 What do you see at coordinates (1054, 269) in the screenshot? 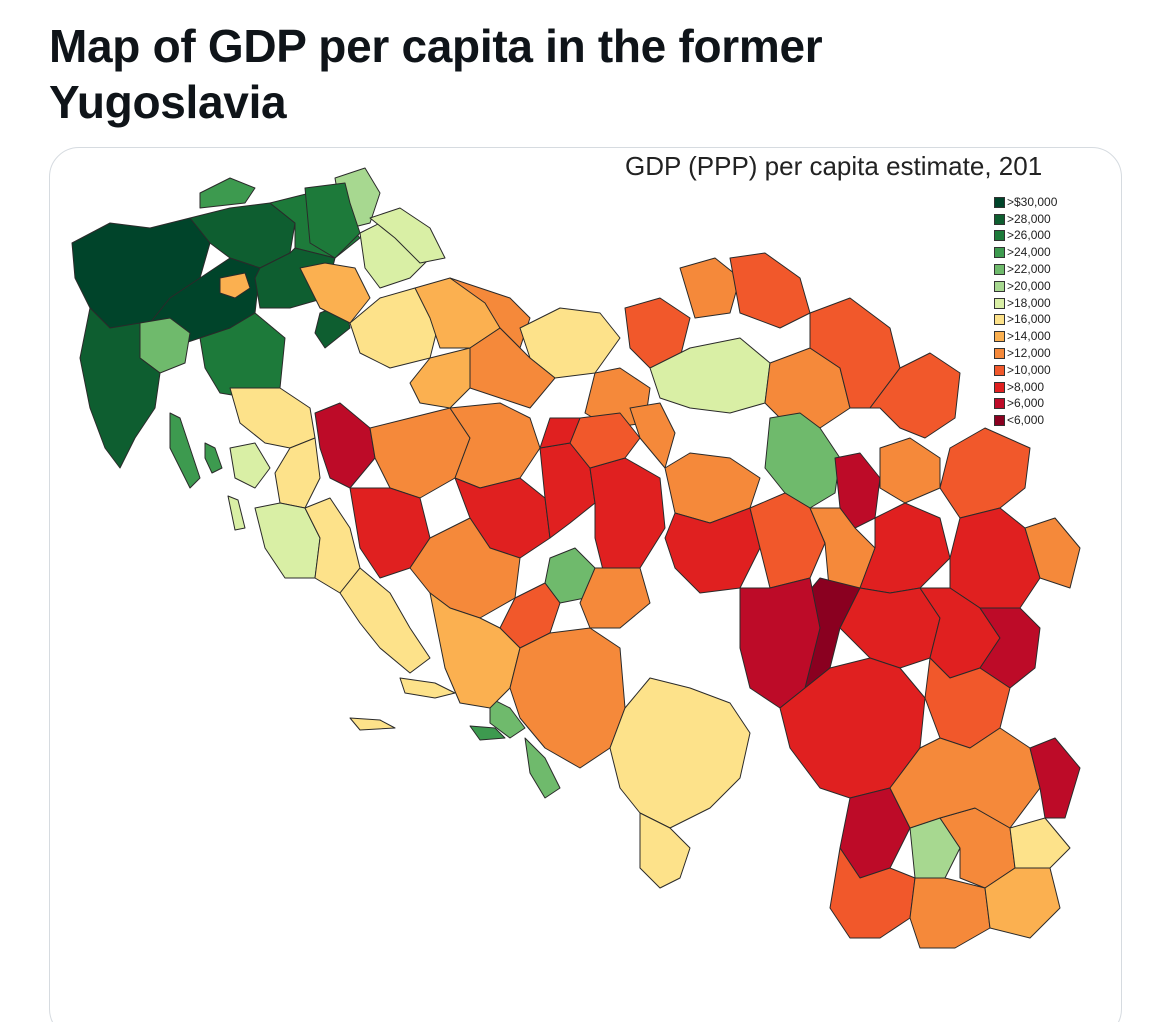
I see `legend-item: >22,000` at bounding box center [1054, 269].